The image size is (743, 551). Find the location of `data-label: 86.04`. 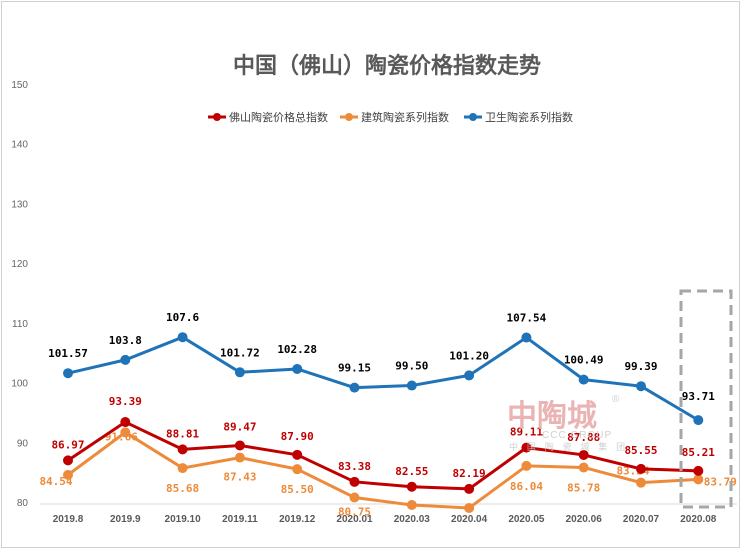

data-label: 86.04 is located at coordinates (526, 486).